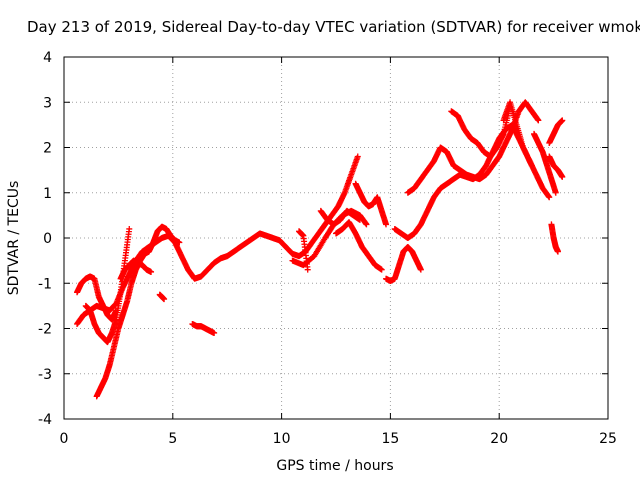 This screenshot has width=640, height=480. I want to click on x-tick-label: 15, so click(390, 439).